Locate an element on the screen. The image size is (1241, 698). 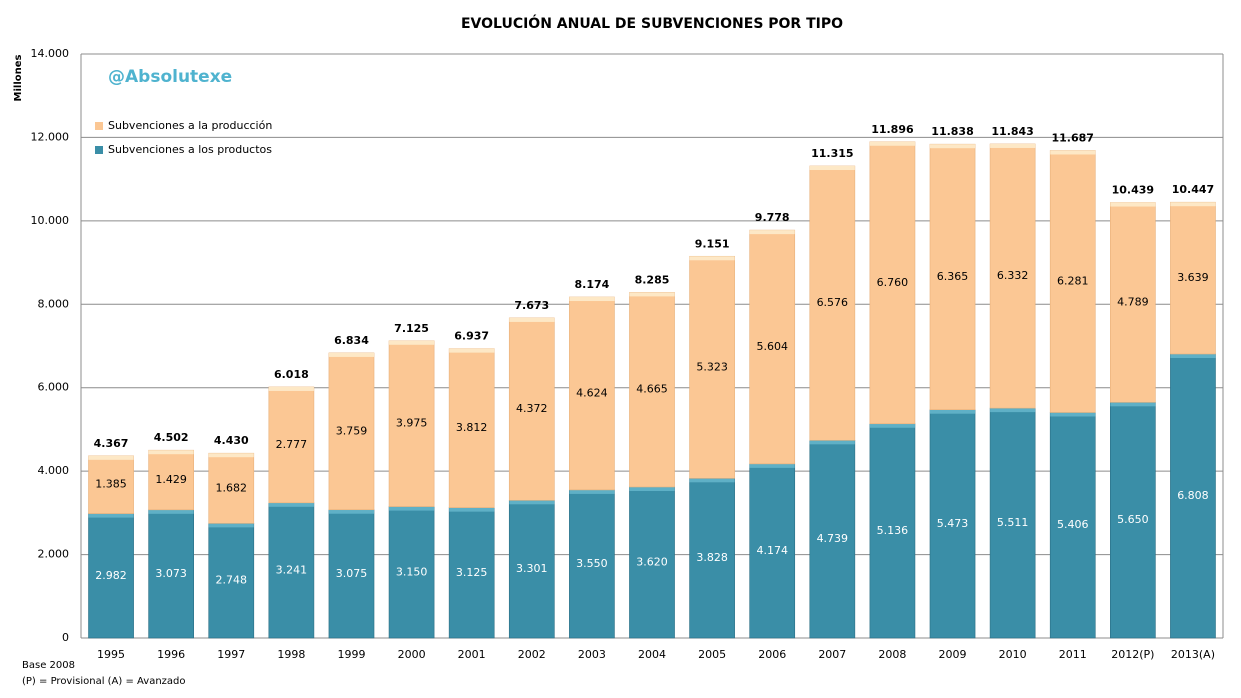
data-label: 5.406 is located at coordinates (1073, 524).